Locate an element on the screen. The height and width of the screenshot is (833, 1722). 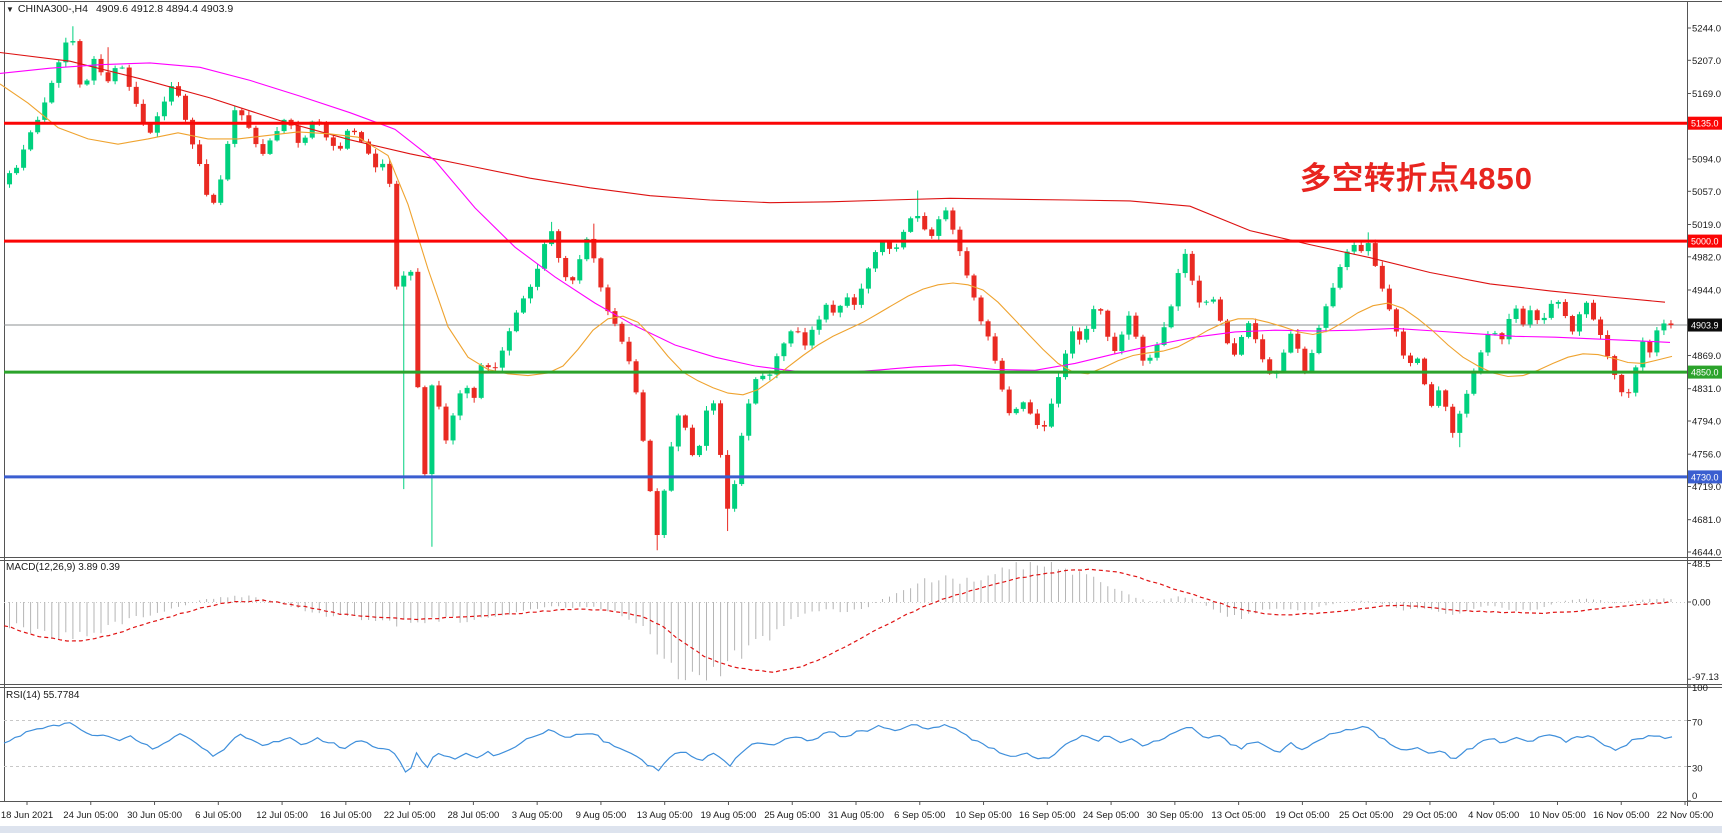
time-axis-label: 10 Sep 05:00 is located at coordinates (983, 815).